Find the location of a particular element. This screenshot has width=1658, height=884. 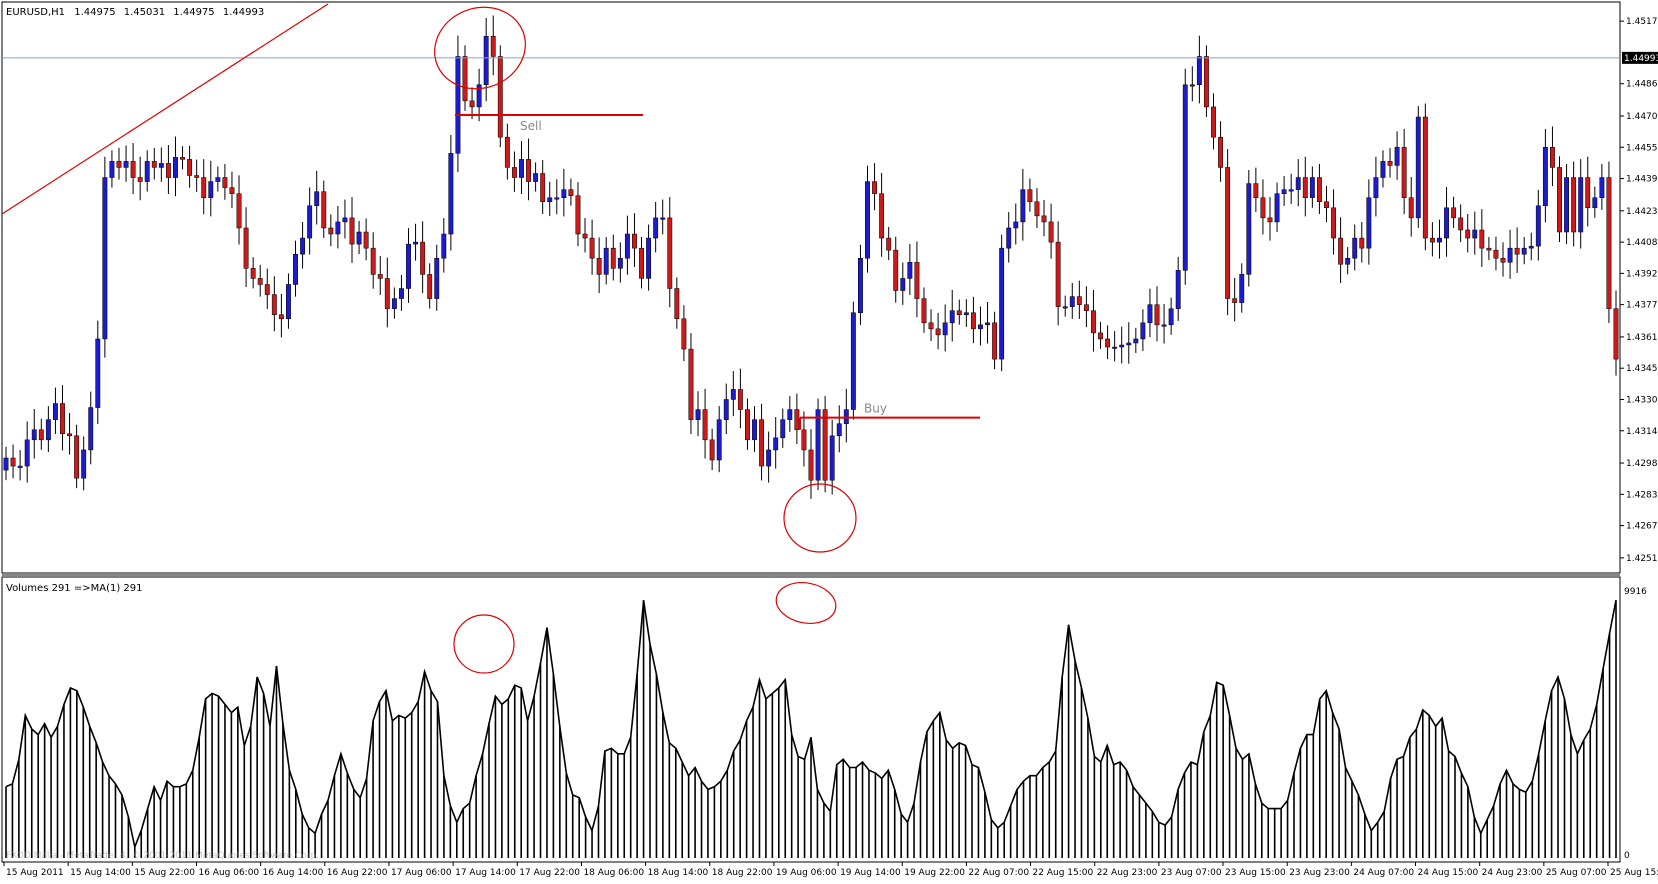

time-tick-label: 23 Aug 15:00 is located at coordinates (1255, 873).